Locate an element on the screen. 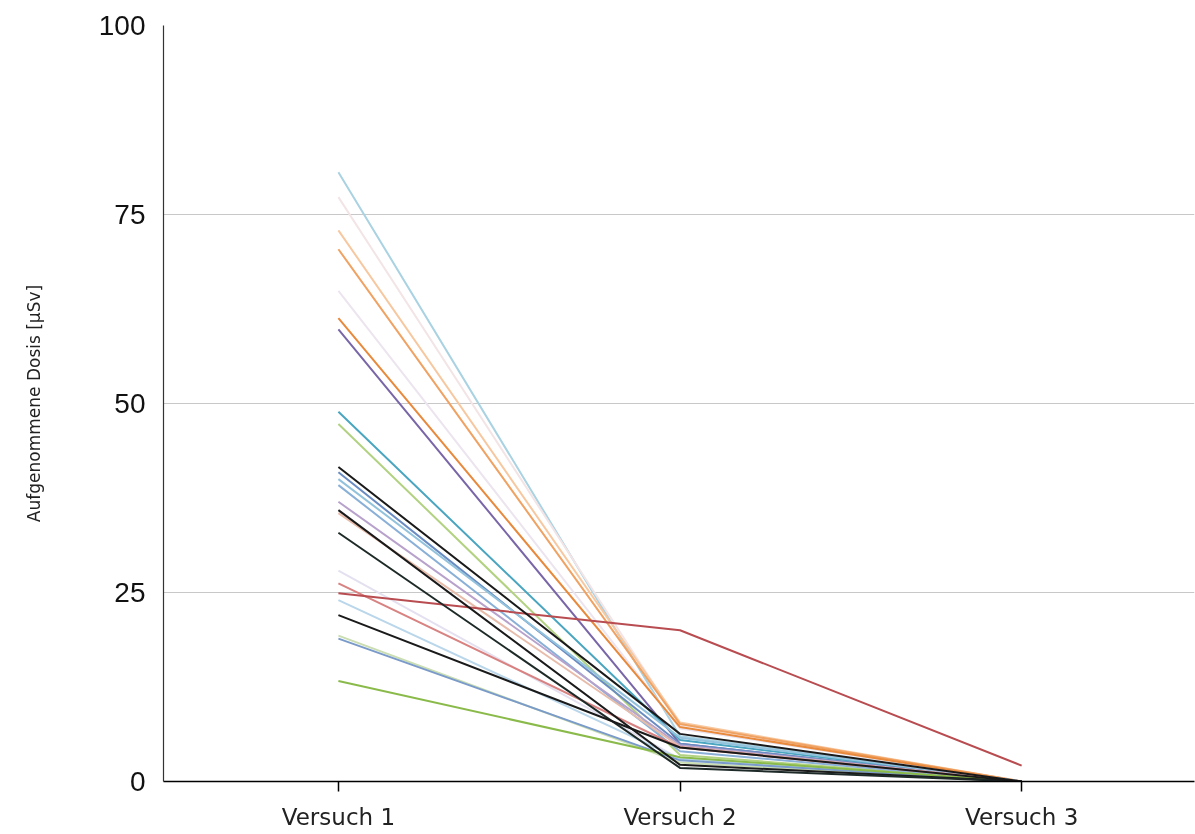 This screenshot has width=1195, height=834. x-tick-label: Versuch 2 is located at coordinates (680, 816).